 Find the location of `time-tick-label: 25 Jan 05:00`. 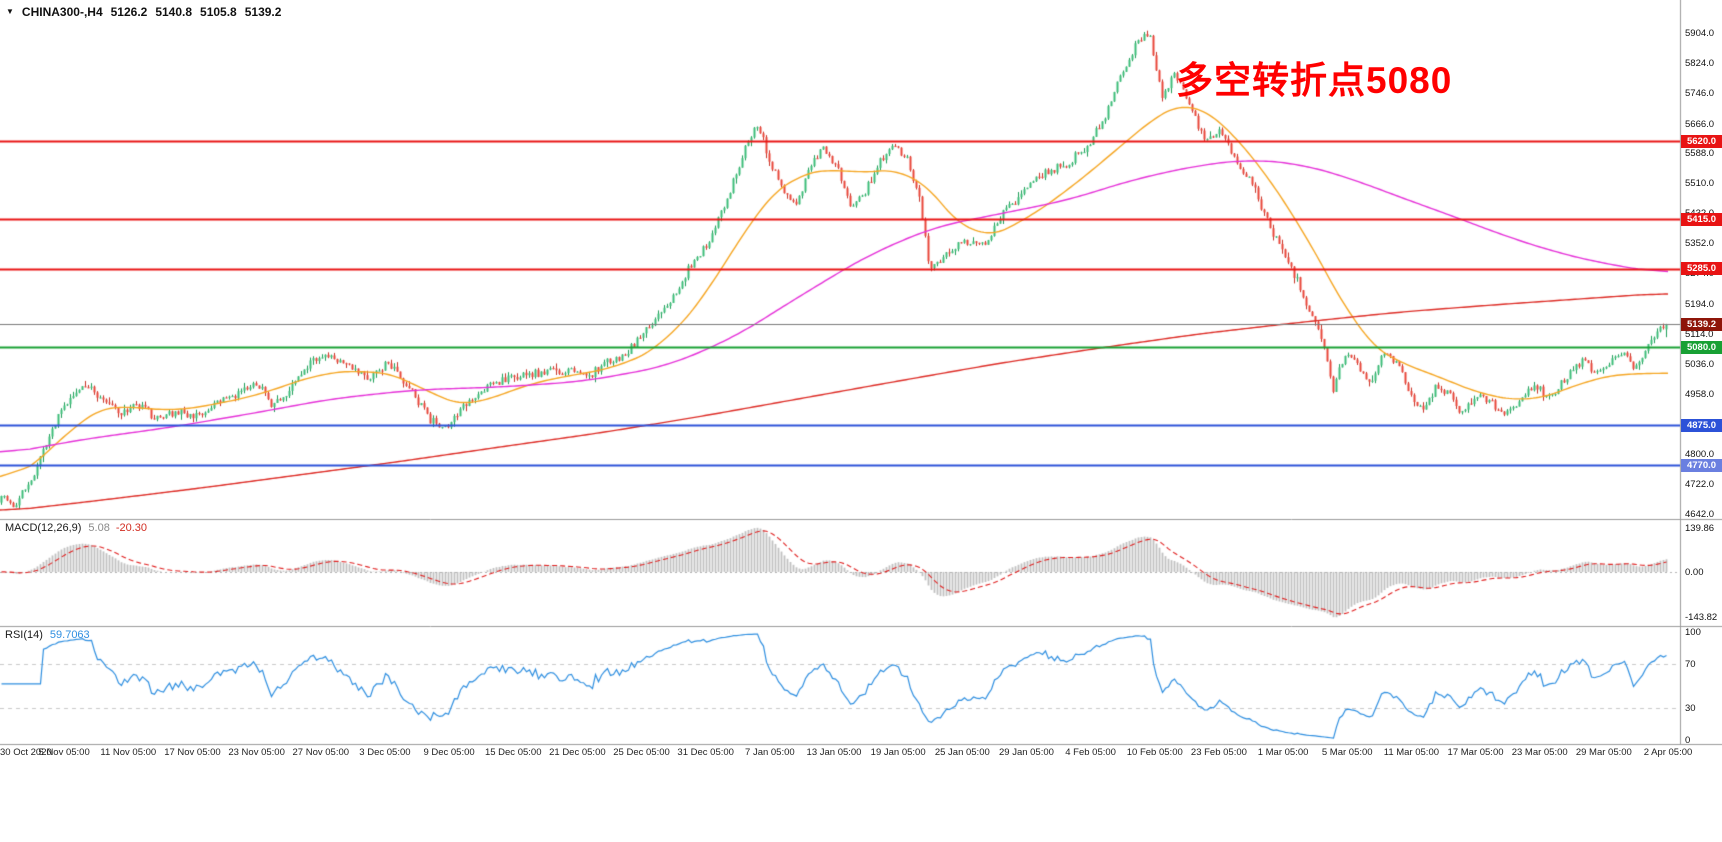

time-tick-label: 25 Jan 05:00 is located at coordinates (962, 752).